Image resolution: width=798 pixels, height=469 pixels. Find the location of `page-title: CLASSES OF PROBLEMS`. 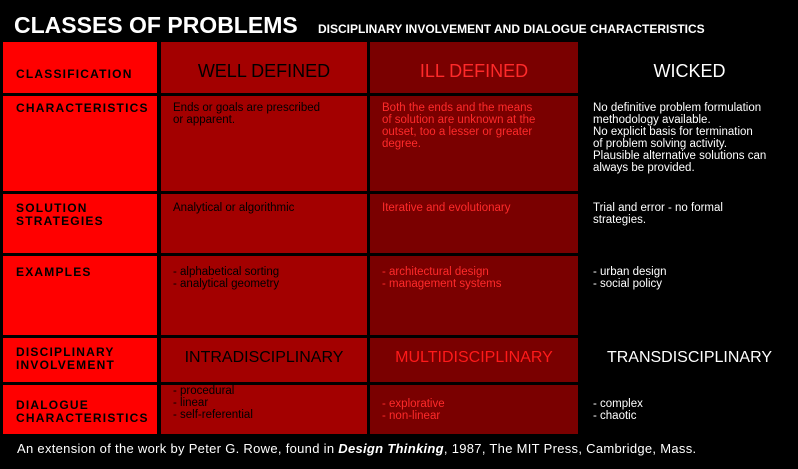

page-title: CLASSES OF PROBLEMS is located at coordinates (156, 25).